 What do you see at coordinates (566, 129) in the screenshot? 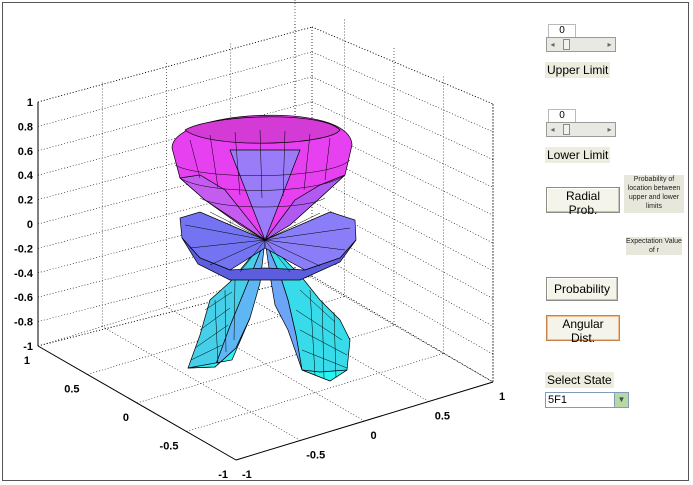
I see `lower-limit-slider-thumb` at bounding box center [566, 129].